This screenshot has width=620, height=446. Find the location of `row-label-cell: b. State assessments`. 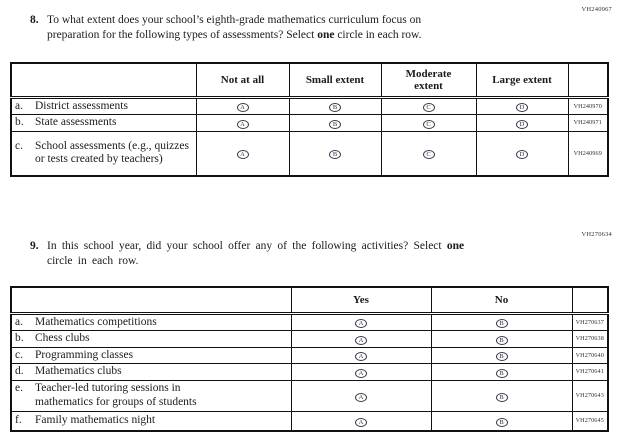

row-label-cell: b. State assessments is located at coordinates (103, 123).